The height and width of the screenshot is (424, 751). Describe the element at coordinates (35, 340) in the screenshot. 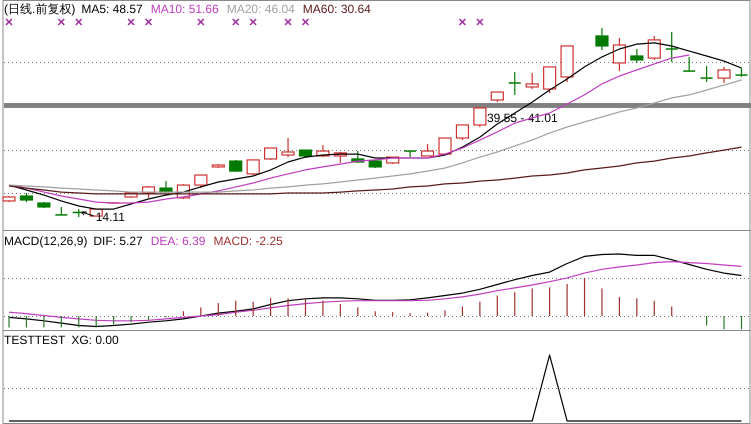

I see `chart-title: TESTTEST` at that location.